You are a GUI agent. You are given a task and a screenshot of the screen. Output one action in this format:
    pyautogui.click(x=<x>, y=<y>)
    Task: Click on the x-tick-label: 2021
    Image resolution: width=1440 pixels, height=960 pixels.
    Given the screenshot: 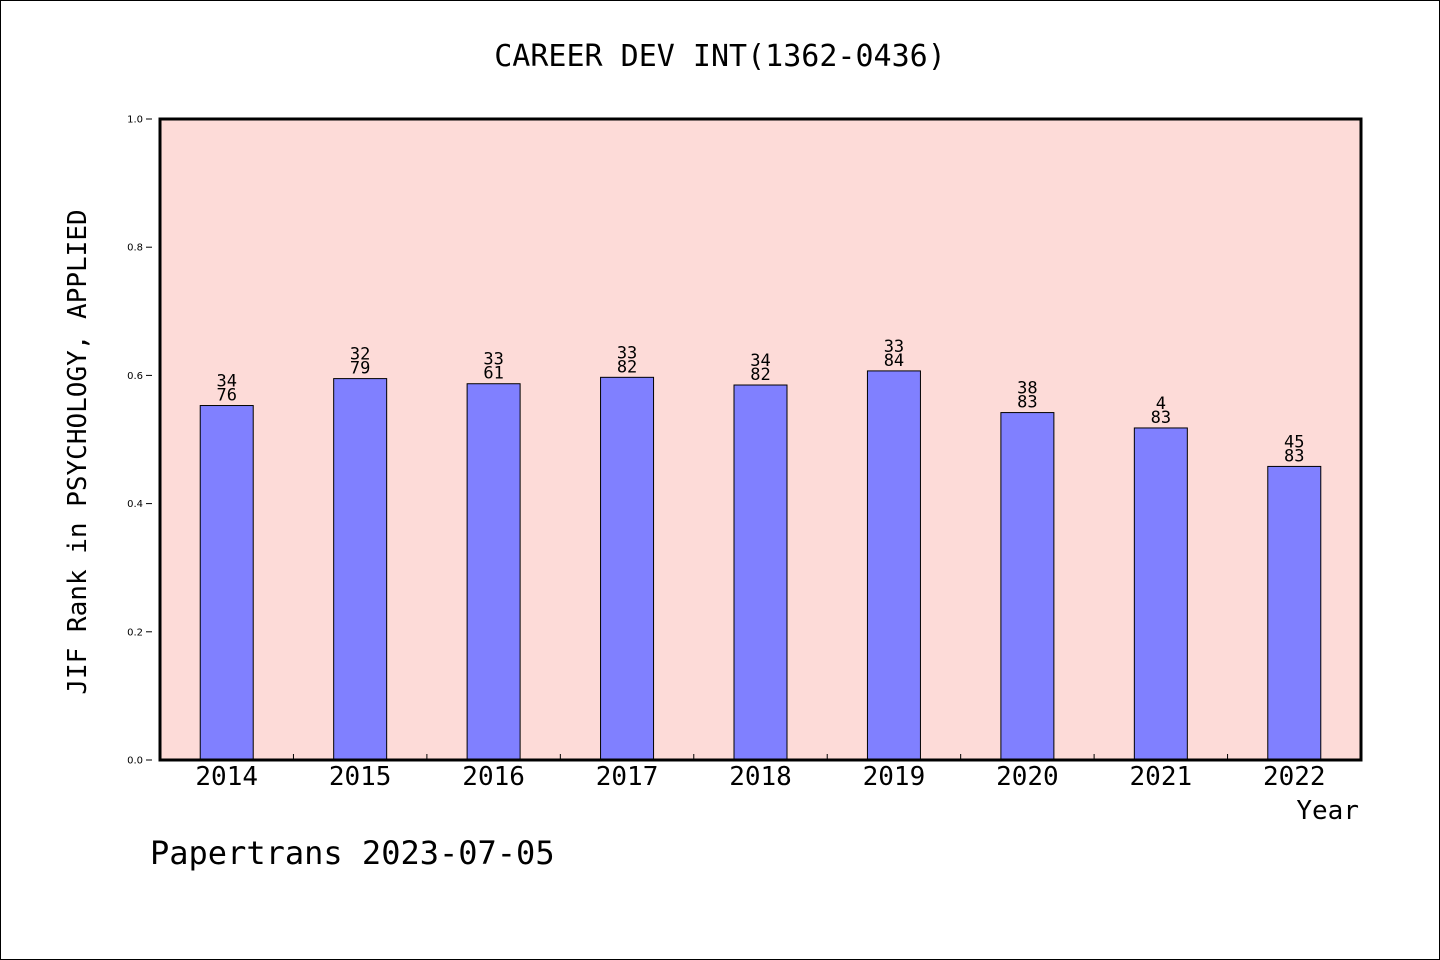 What is the action you would take?
    pyautogui.click(x=1161, y=777)
    